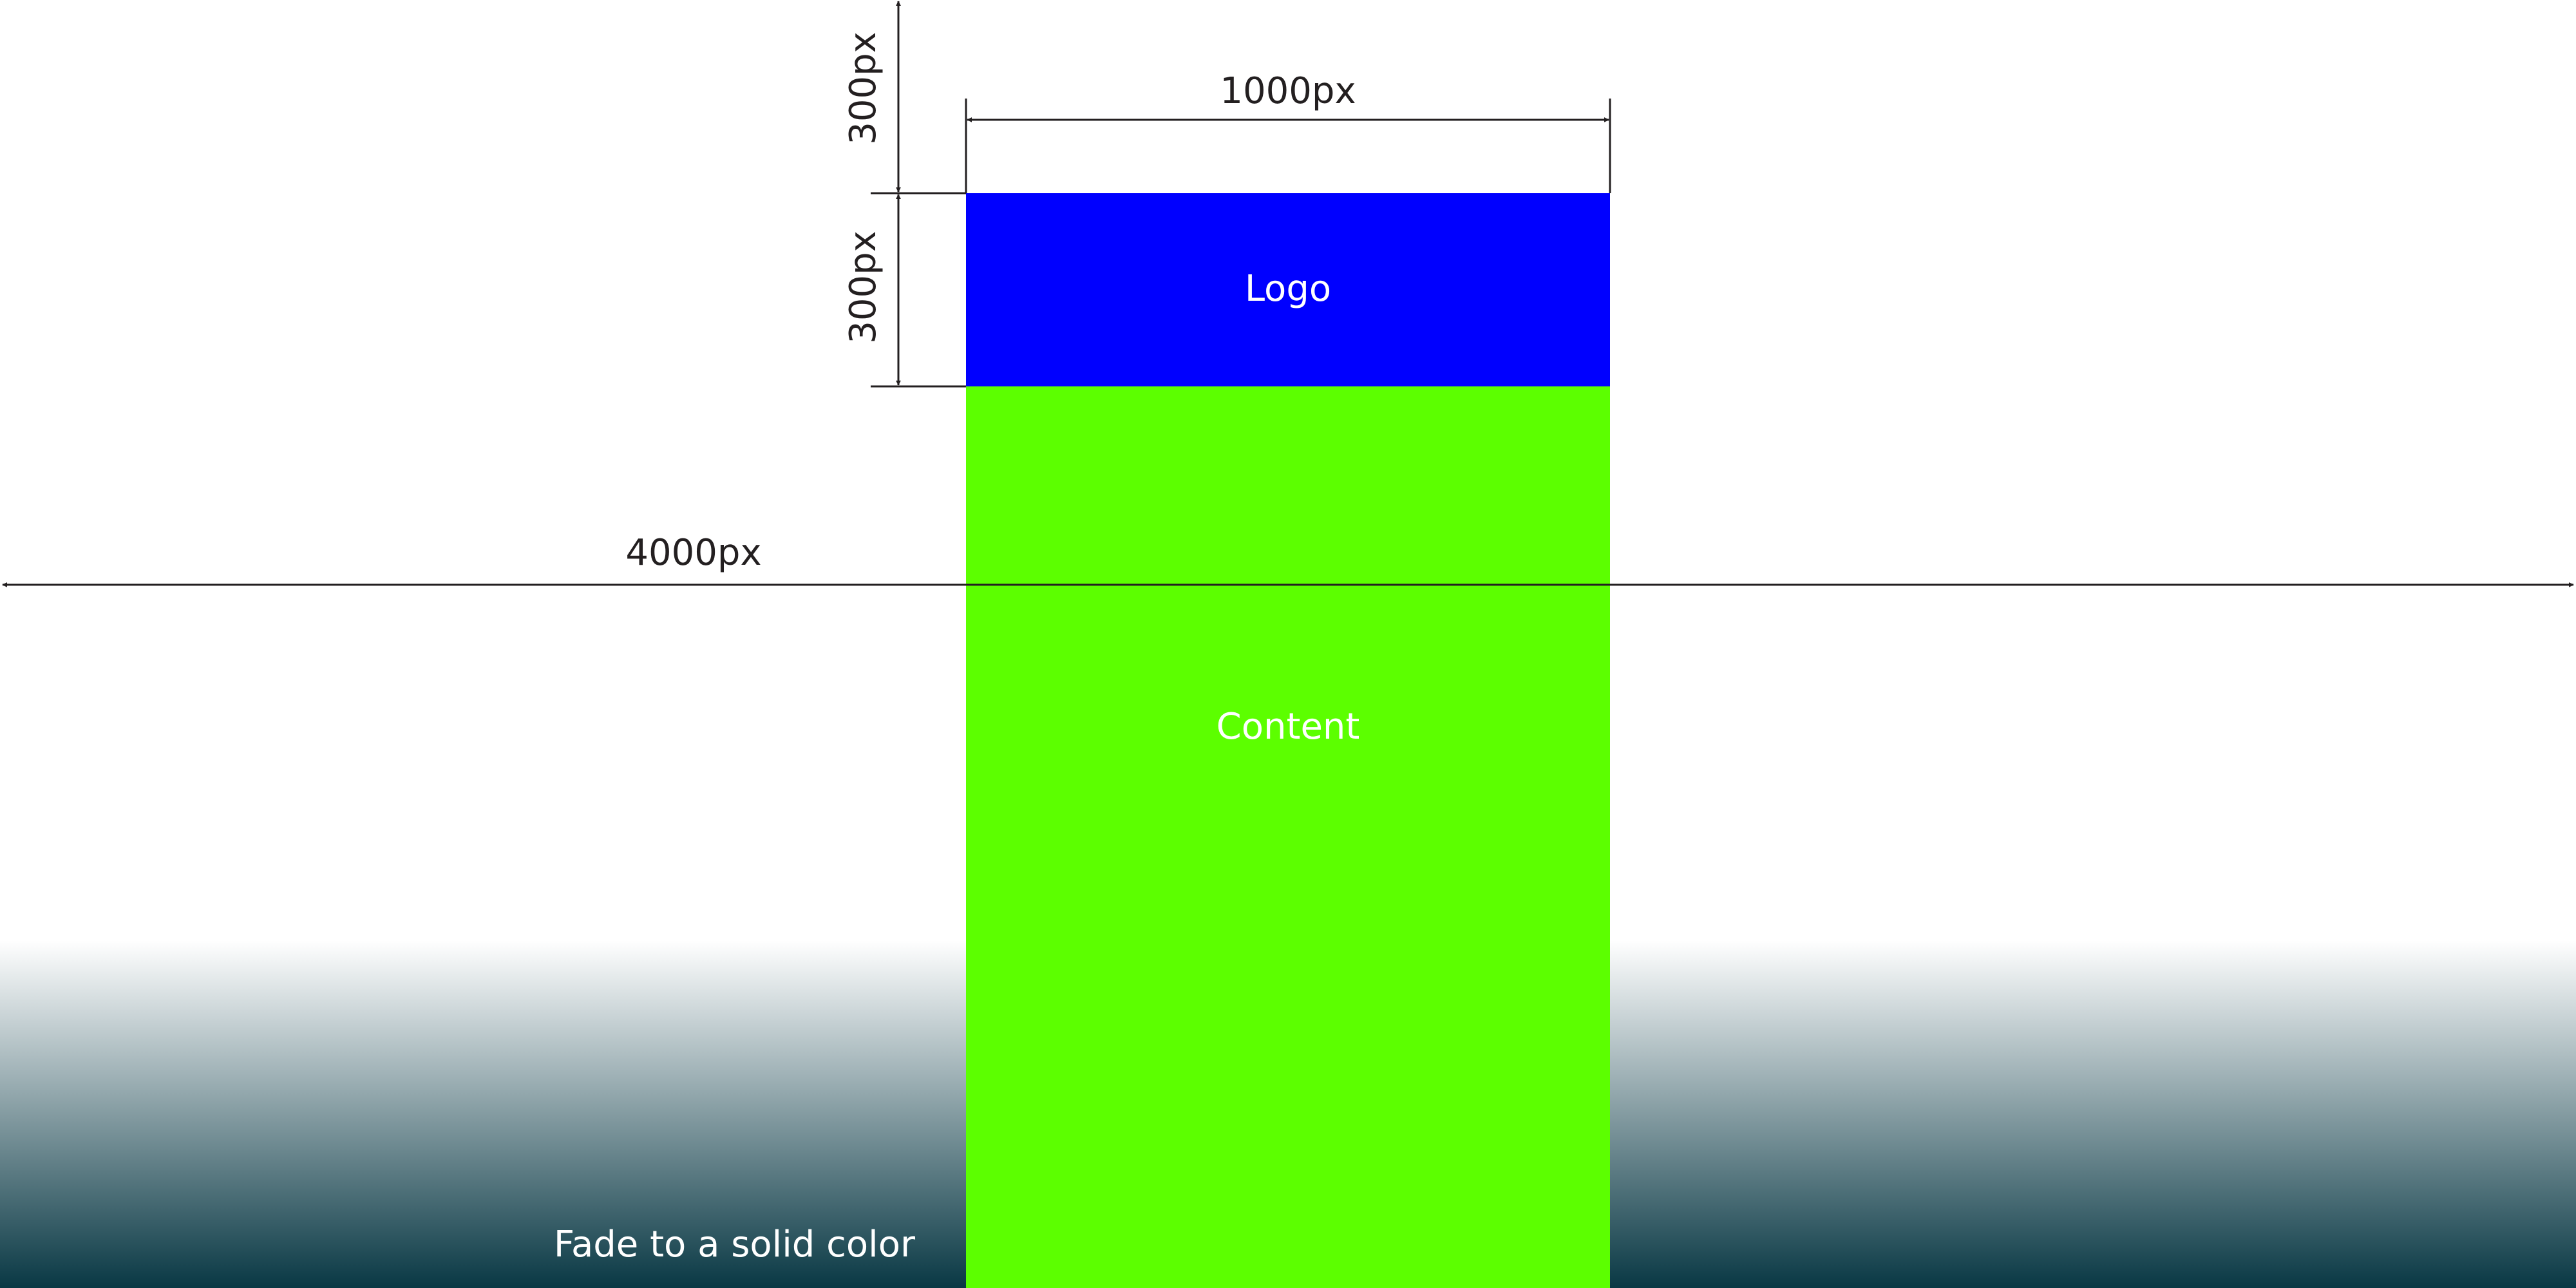  I want to click on logo-block, so click(1288, 289).